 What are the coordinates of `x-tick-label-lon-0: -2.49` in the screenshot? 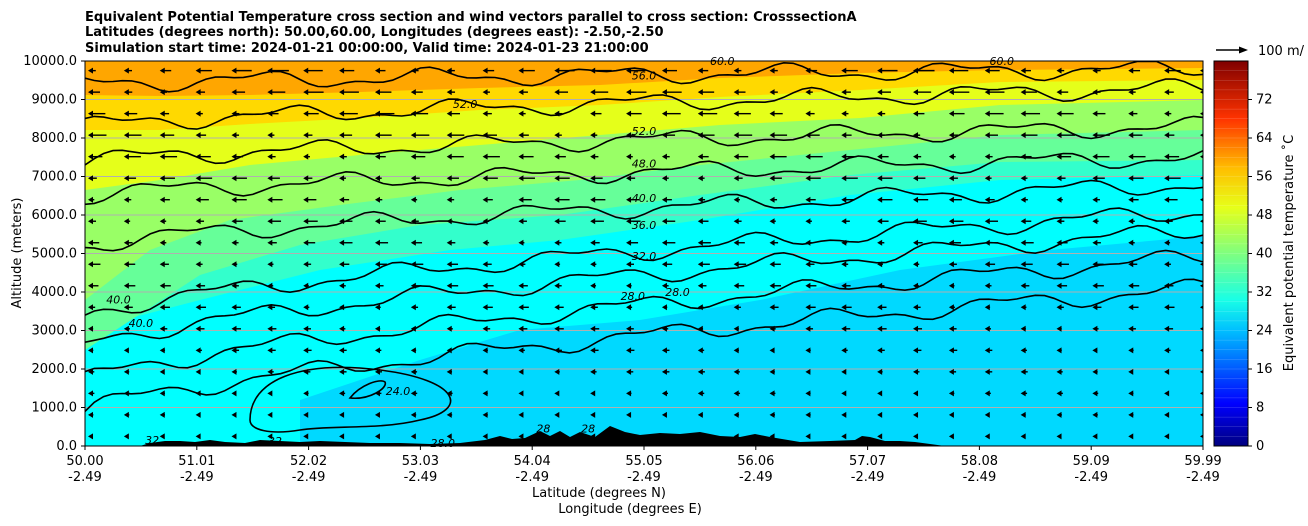 It's located at (85, 477).